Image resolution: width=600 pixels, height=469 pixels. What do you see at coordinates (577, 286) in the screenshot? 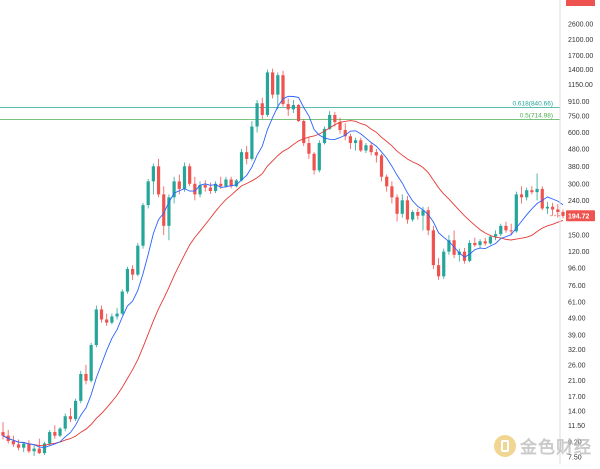
I see `y-tick-label-16: 76.00` at bounding box center [577, 286].